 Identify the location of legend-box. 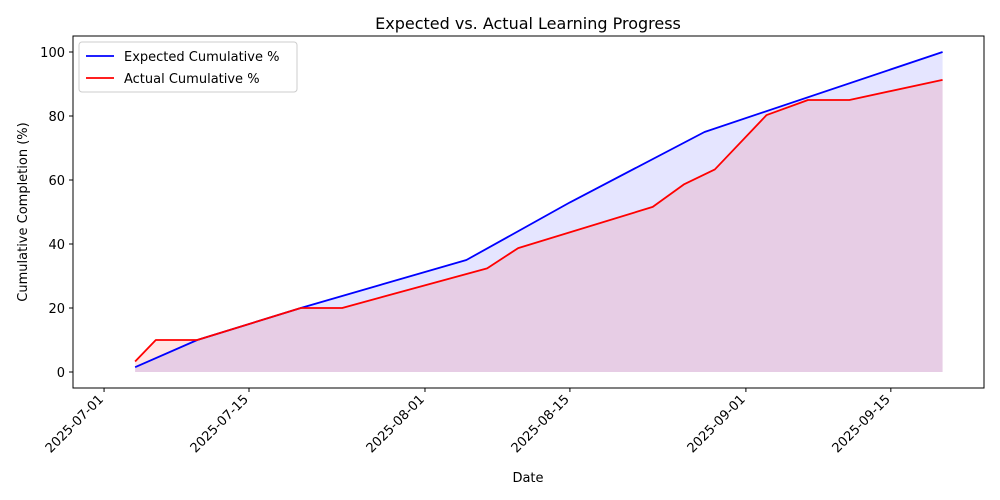
(188, 67).